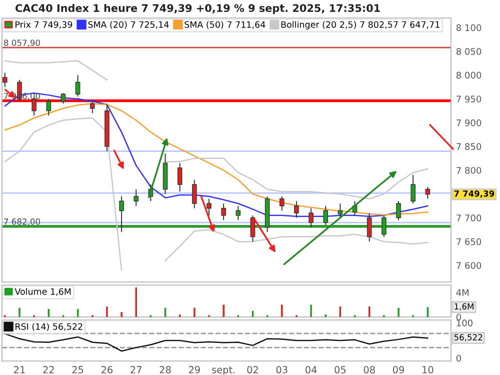 The height and width of the screenshot is (375, 500). I want to click on y-tick-label: 7 700, so click(469, 218).